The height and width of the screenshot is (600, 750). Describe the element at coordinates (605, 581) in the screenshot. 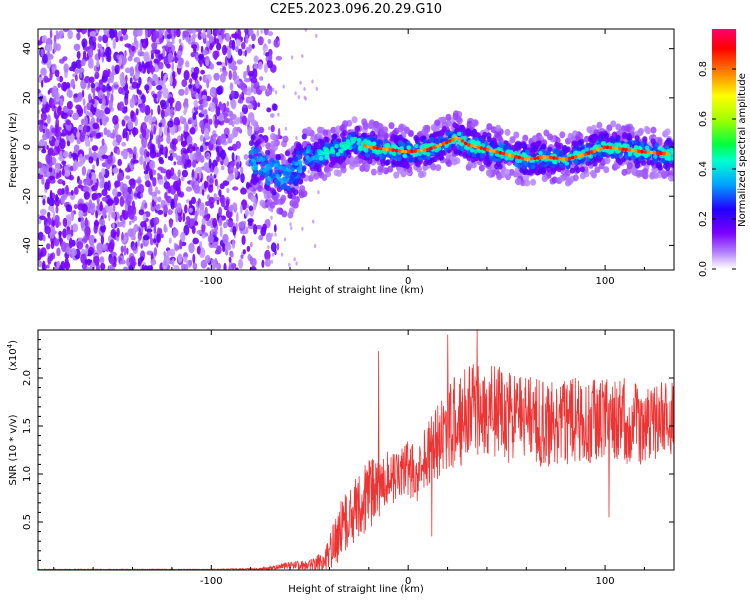

I see `snr-x-tick-label: 100` at that location.